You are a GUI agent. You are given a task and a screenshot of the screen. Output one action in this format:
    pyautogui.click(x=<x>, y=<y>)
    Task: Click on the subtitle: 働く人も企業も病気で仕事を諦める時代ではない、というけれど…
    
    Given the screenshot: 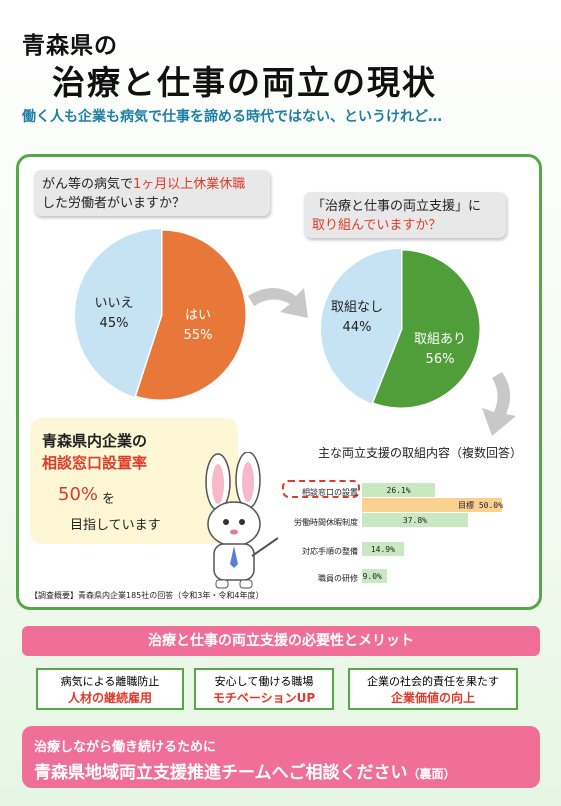 What is the action you would take?
    pyautogui.click(x=232, y=117)
    